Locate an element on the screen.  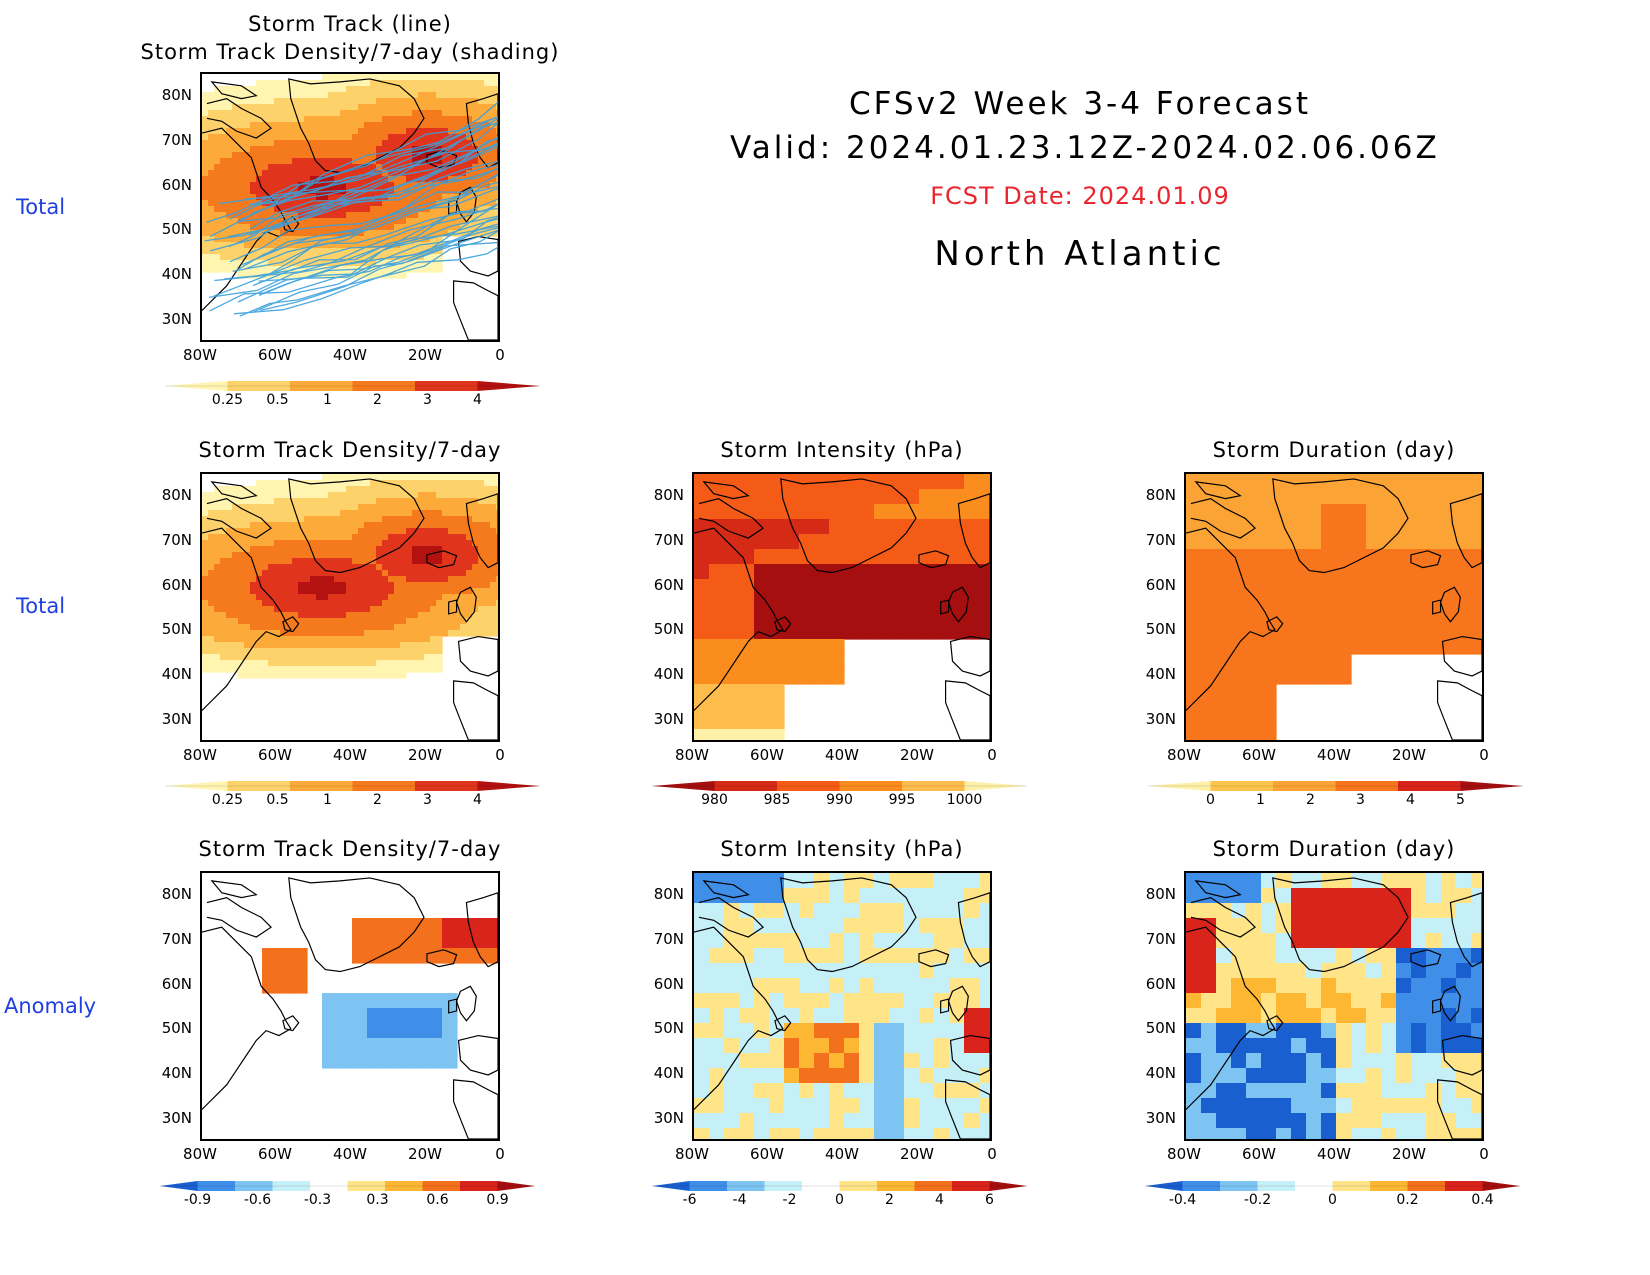
colorbar-label: 0.9 is located at coordinates (497, 1200).